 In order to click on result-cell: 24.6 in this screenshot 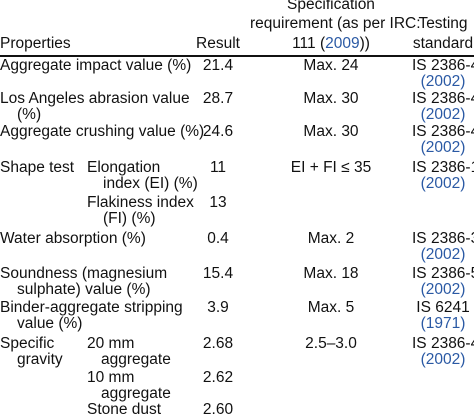, I will do `click(218, 131)`.